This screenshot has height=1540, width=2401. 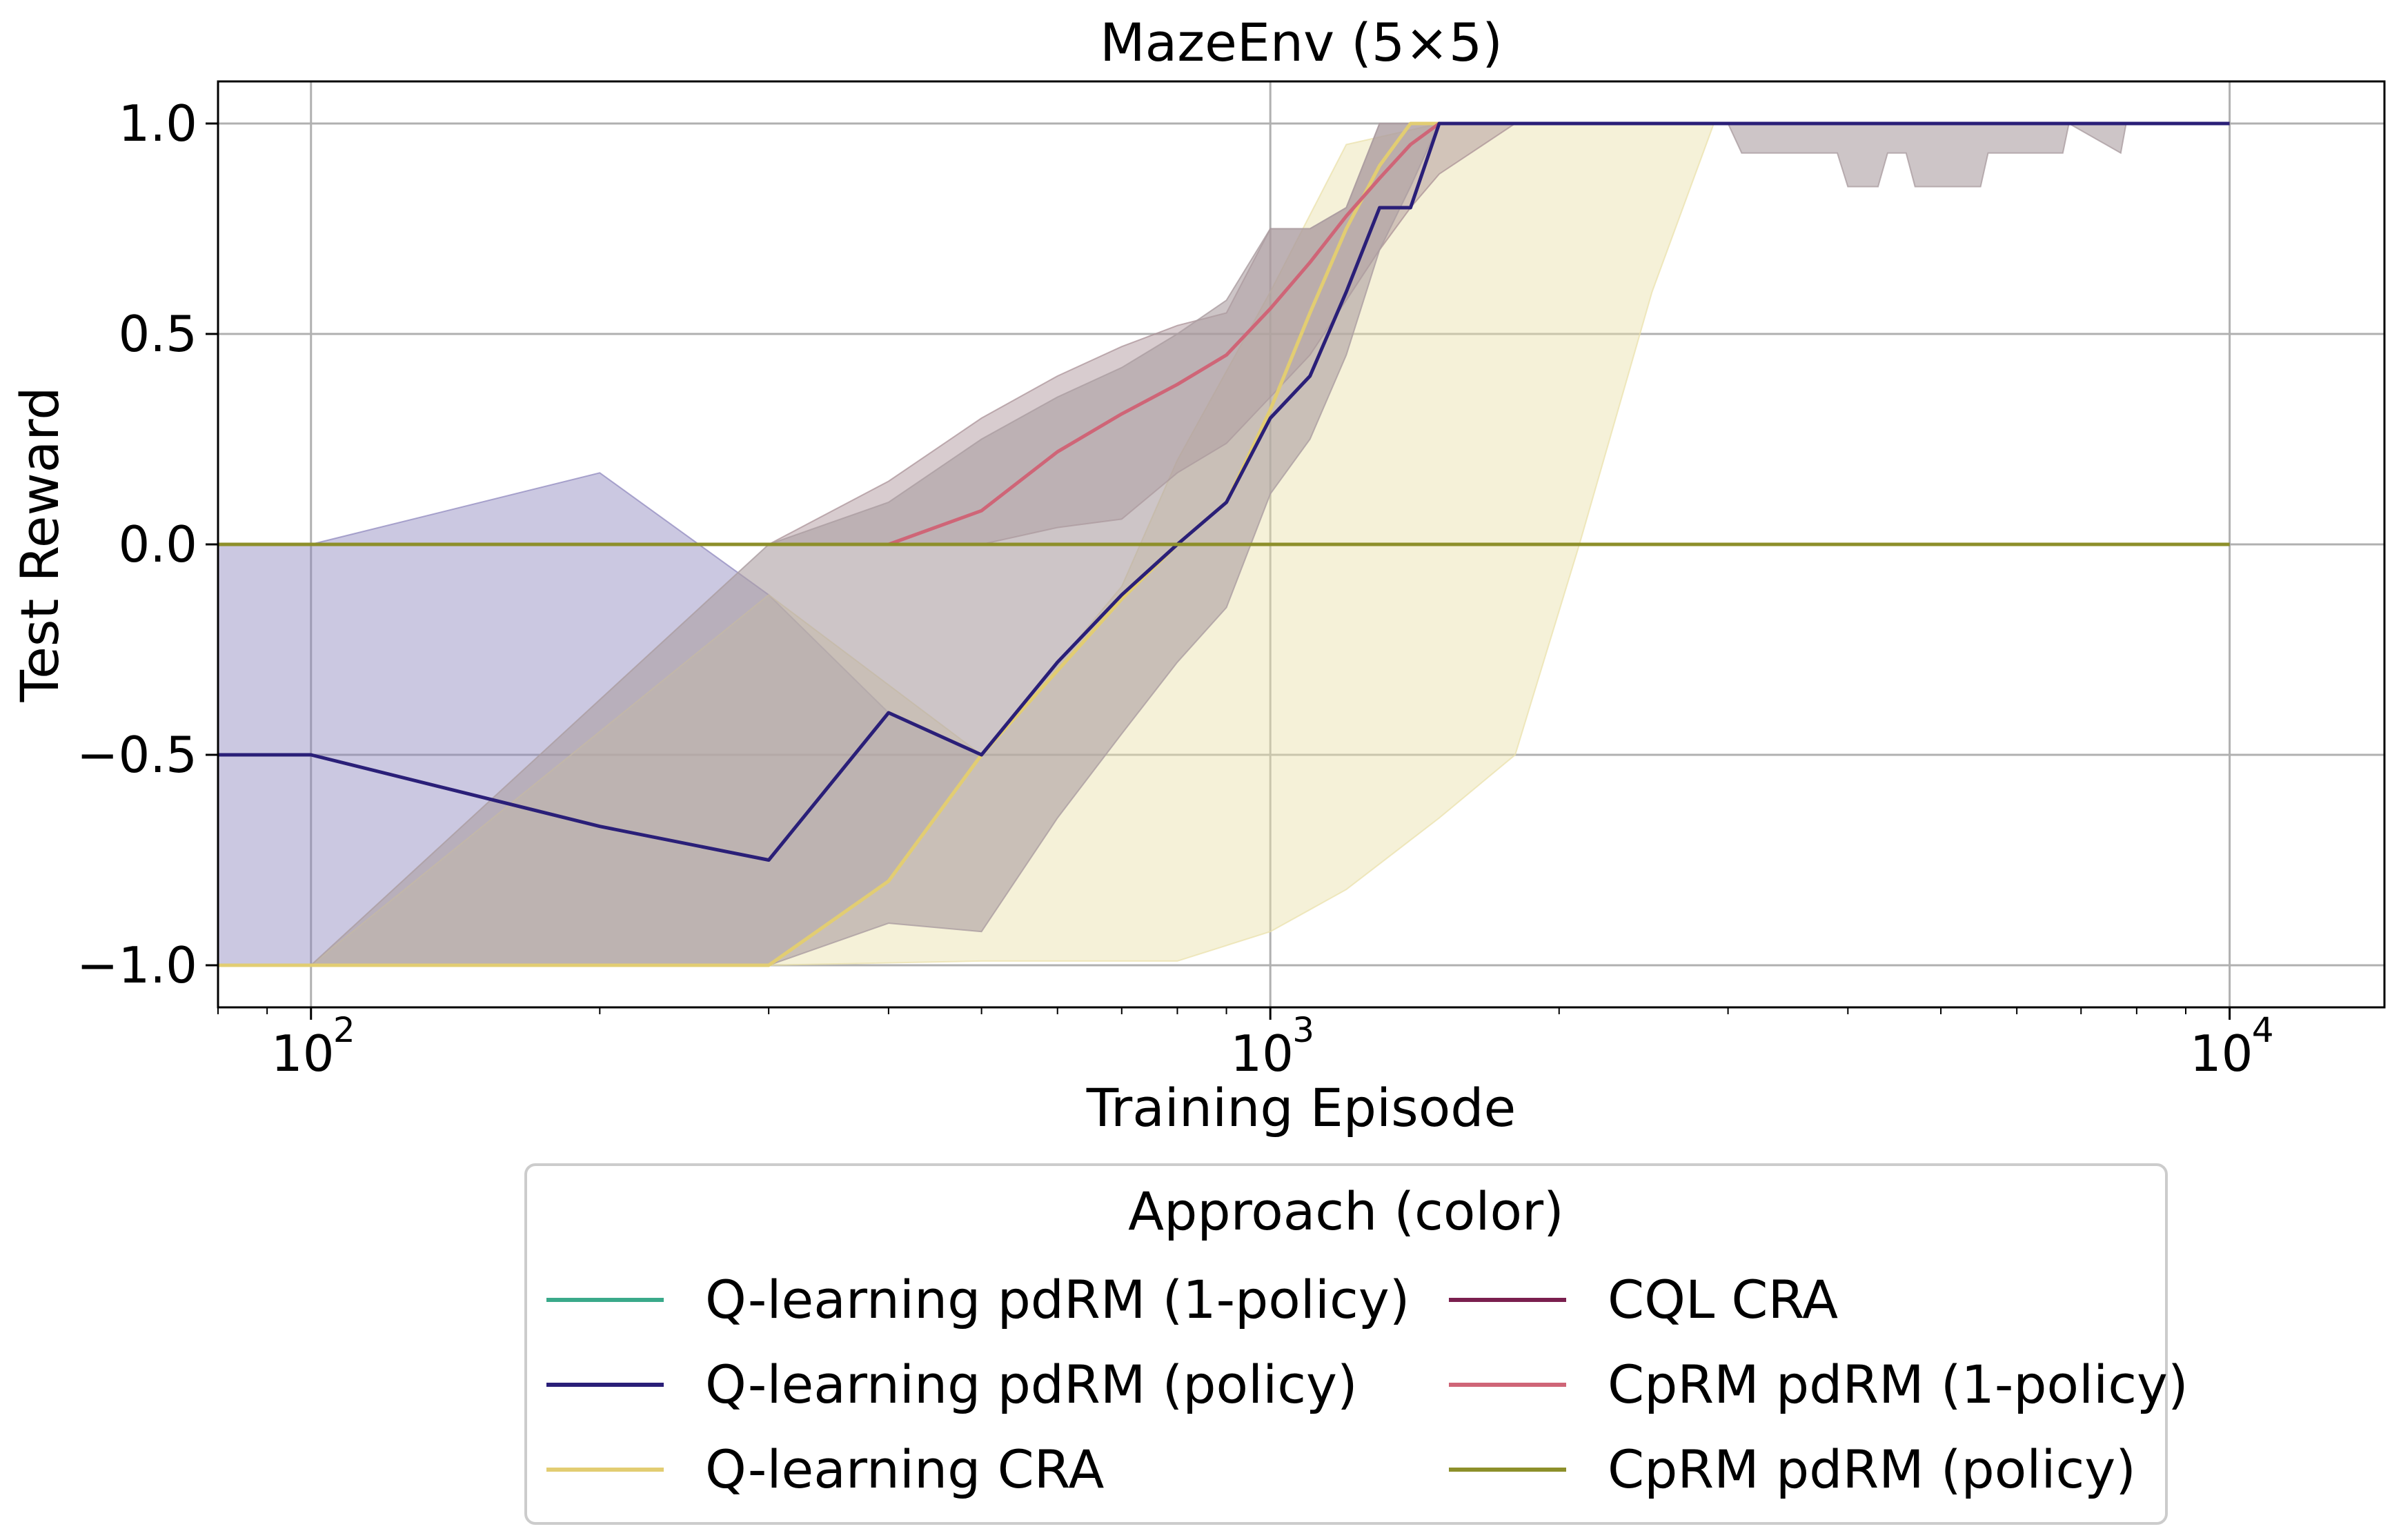 What do you see at coordinates (39, 545) in the screenshot?
I see `y-axis-label: Test Reward` at bounding box center [39, 545].